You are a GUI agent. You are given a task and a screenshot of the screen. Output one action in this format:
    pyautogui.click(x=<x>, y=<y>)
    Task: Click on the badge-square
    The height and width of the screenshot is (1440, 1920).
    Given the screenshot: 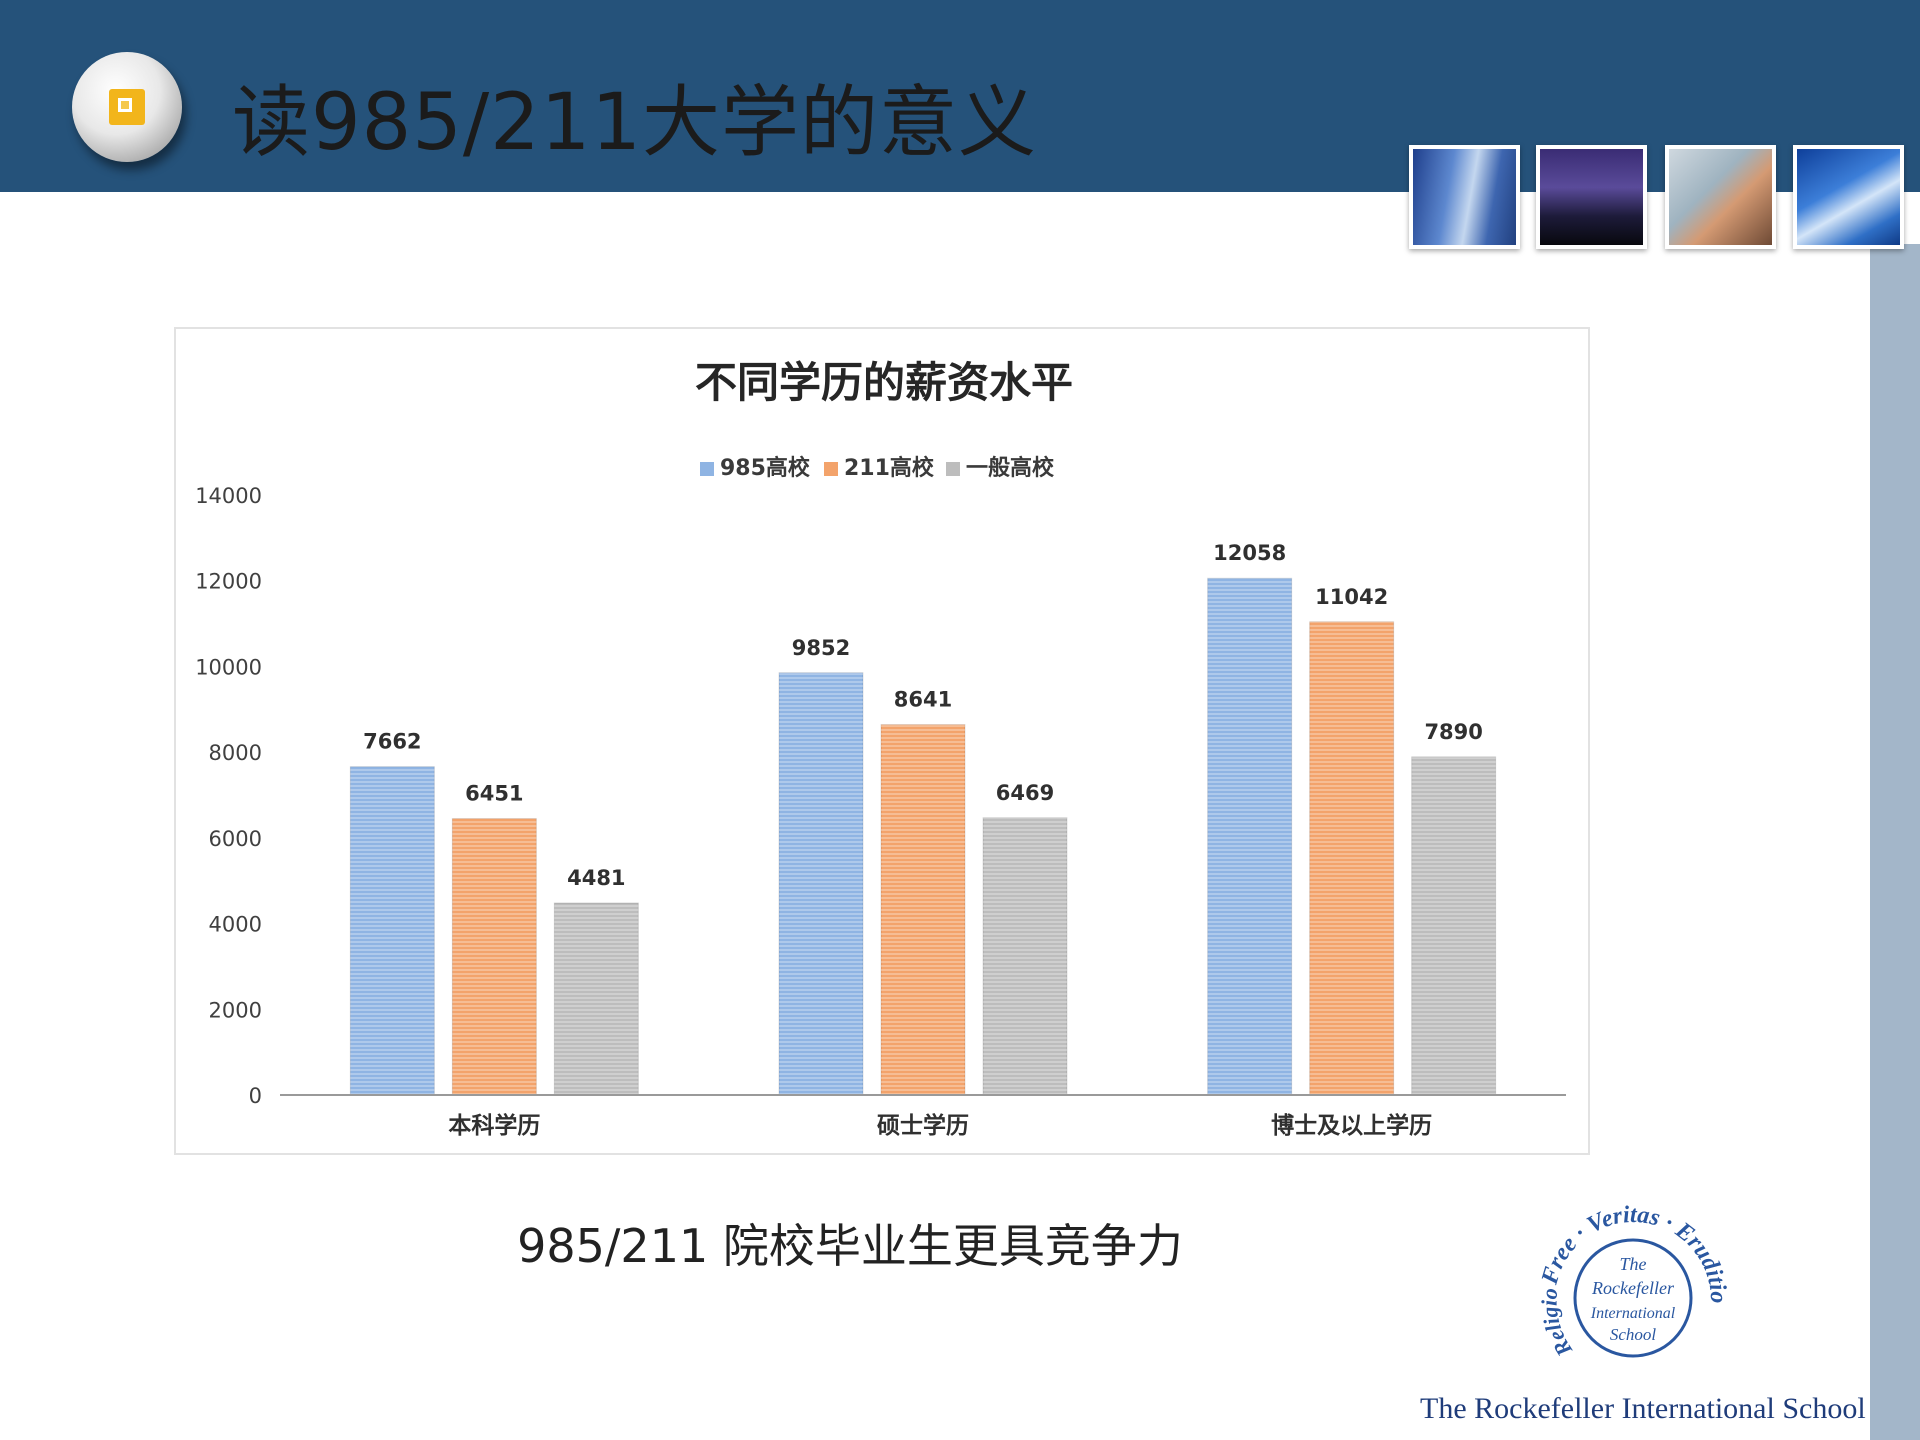 What is the action you would take?
    pyautogui.click(x=127, y=107)
    